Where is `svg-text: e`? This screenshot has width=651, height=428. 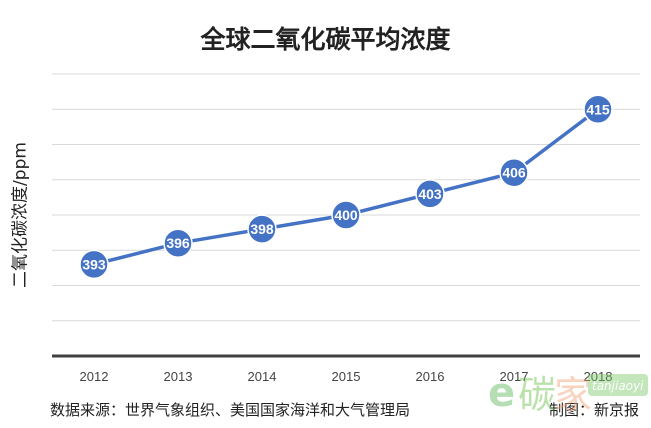
svg-text: e is located at coordinates (501, 393).